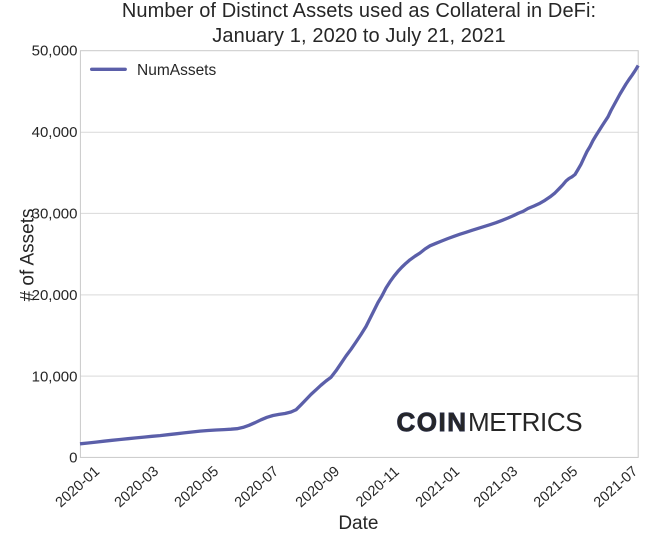 This screenshot has height=540, width=649. Describe the element at coordinates (55, 376) in the screenshot. I see `svg-text: 10,000` at that location.